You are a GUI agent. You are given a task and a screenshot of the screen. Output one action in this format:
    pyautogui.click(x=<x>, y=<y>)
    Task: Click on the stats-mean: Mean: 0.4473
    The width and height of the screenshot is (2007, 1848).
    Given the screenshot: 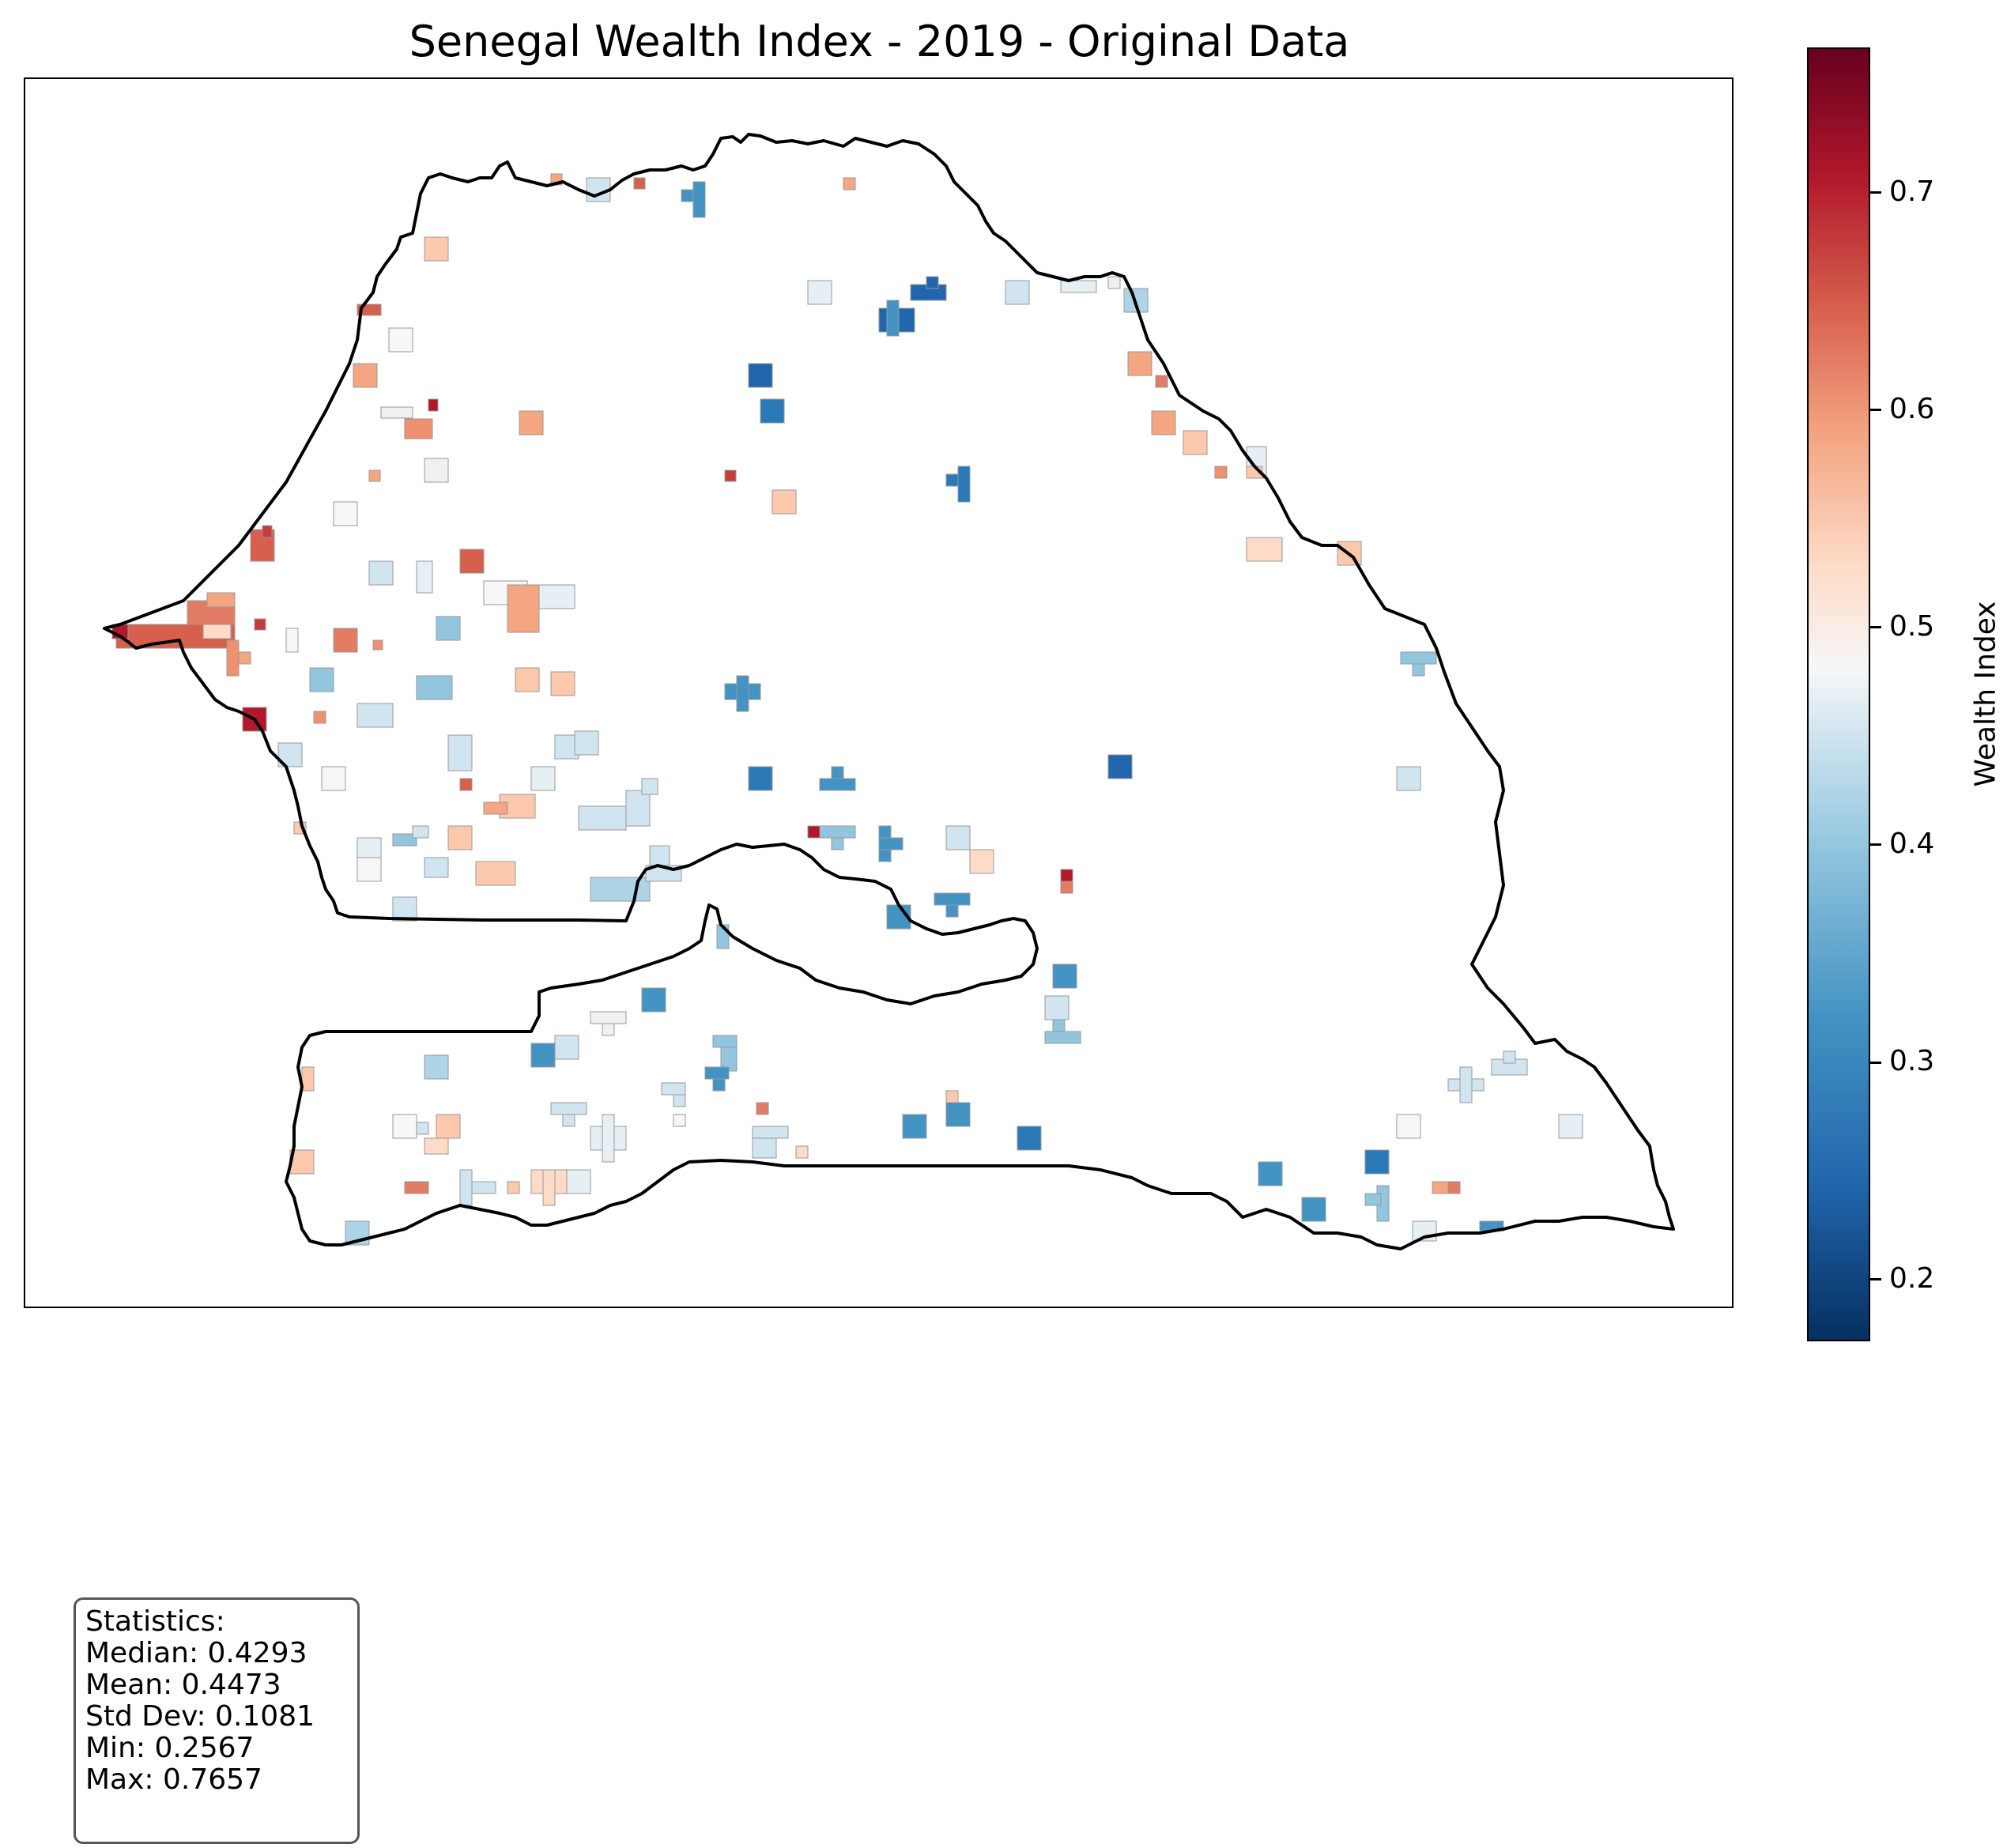 What is the action you would take?
    pyautogui.click(x=183, y=1685)
    